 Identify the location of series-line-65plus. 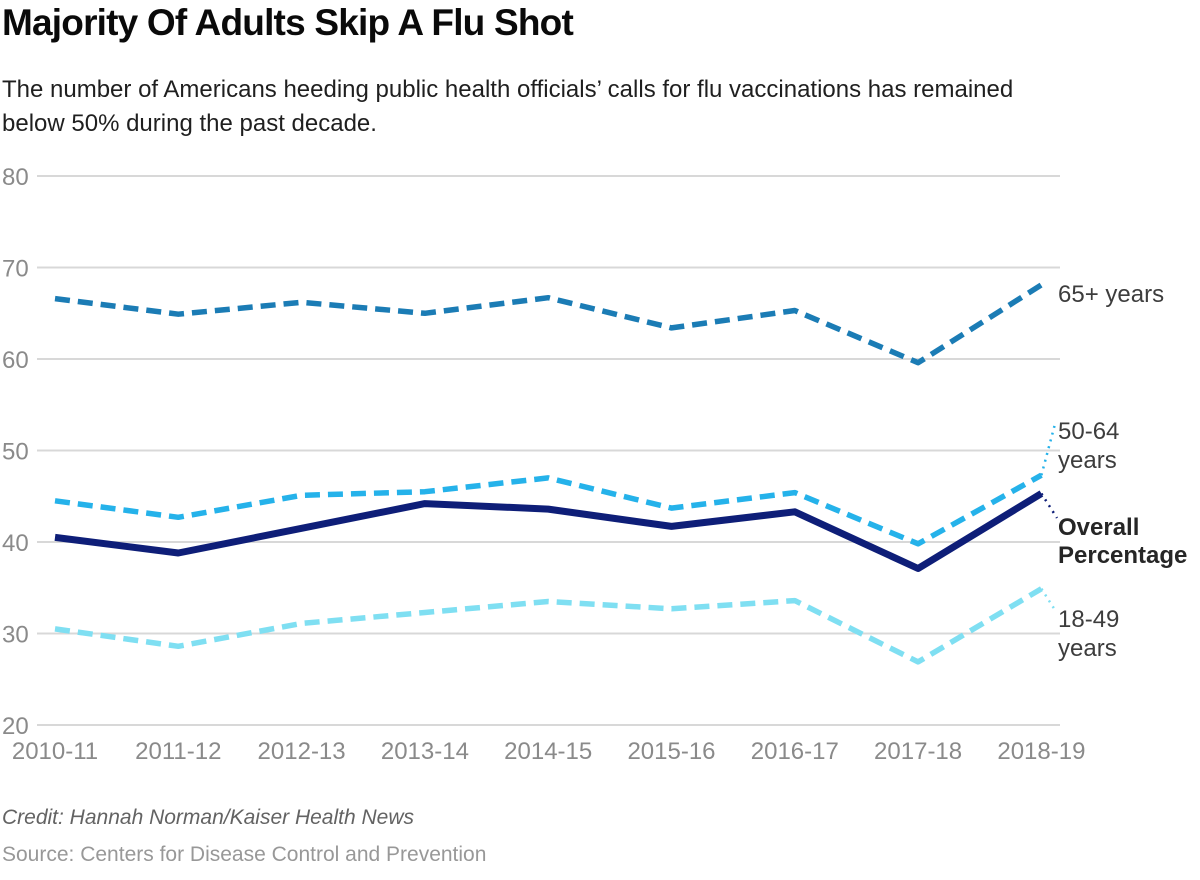
(548, 324).